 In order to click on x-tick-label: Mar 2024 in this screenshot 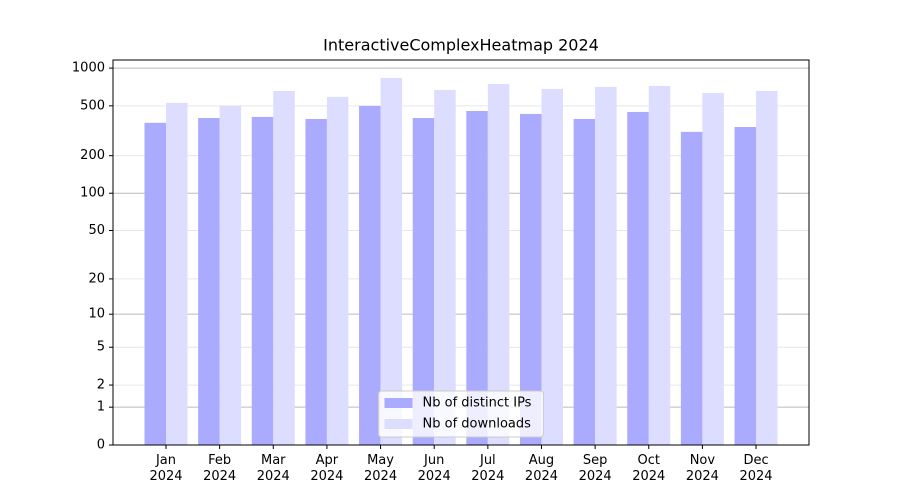, I will do `click(273, 468)`.